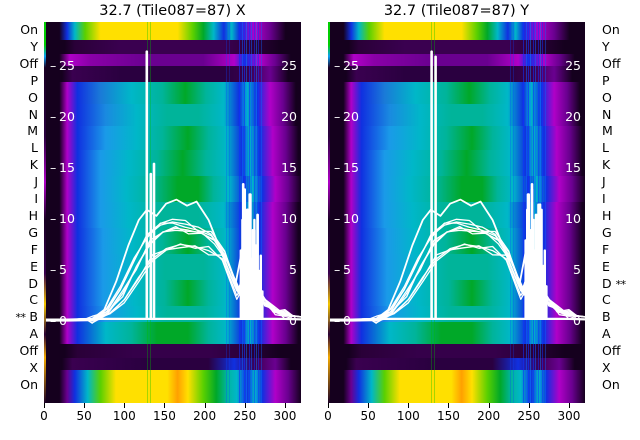  What do you see at coordinates (84, 416) in the screenshot?
I see `x-tick-label: 50` at bounding box center [84, 416].